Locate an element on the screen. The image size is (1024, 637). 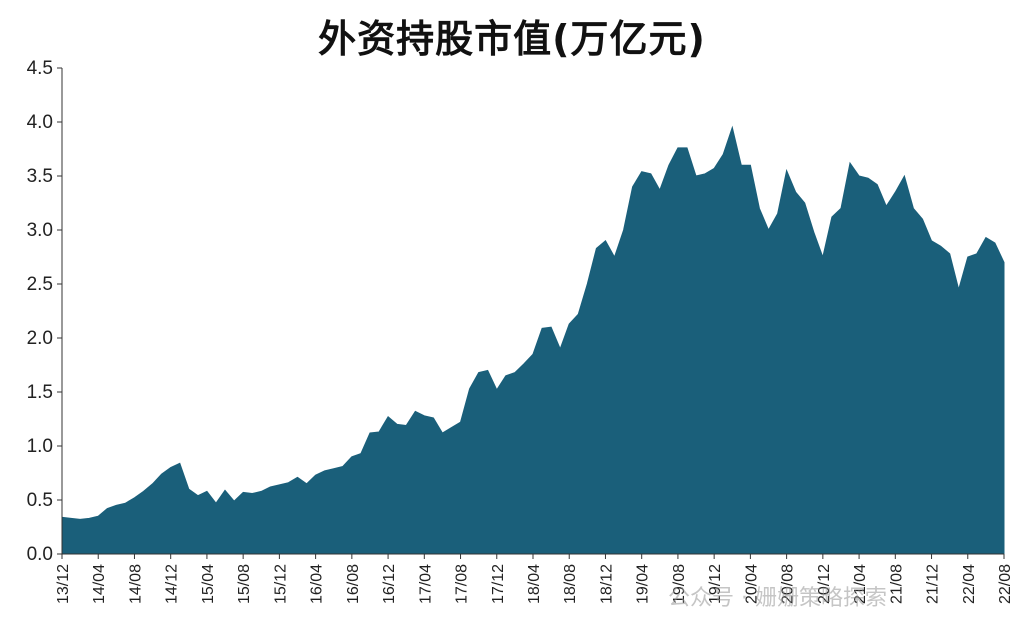
y-tick-label: 3.5 is located at coordinates (40, 176).